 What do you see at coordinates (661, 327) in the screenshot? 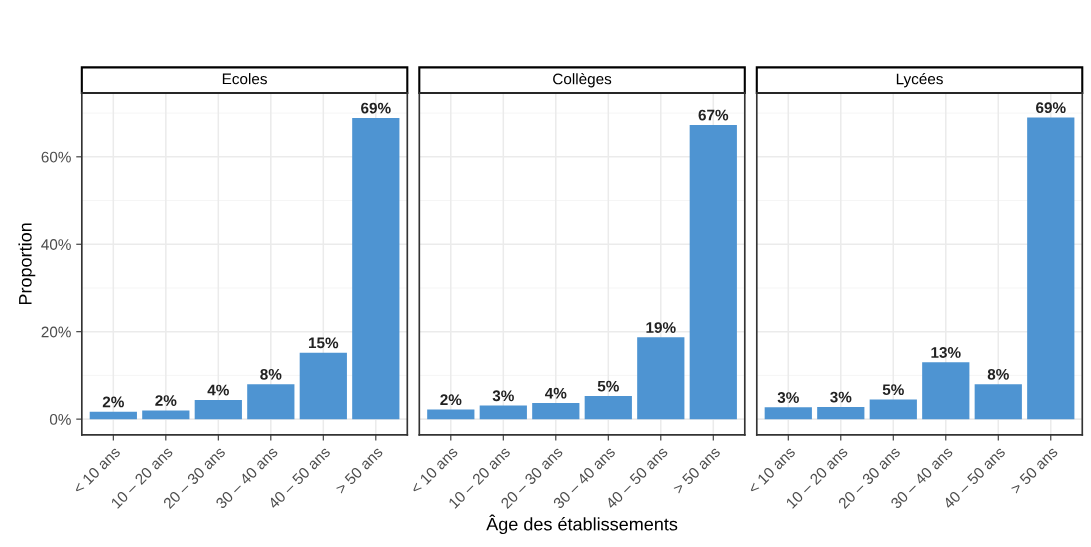
I see `data-label: 19%` at bounding box center [661, 327].